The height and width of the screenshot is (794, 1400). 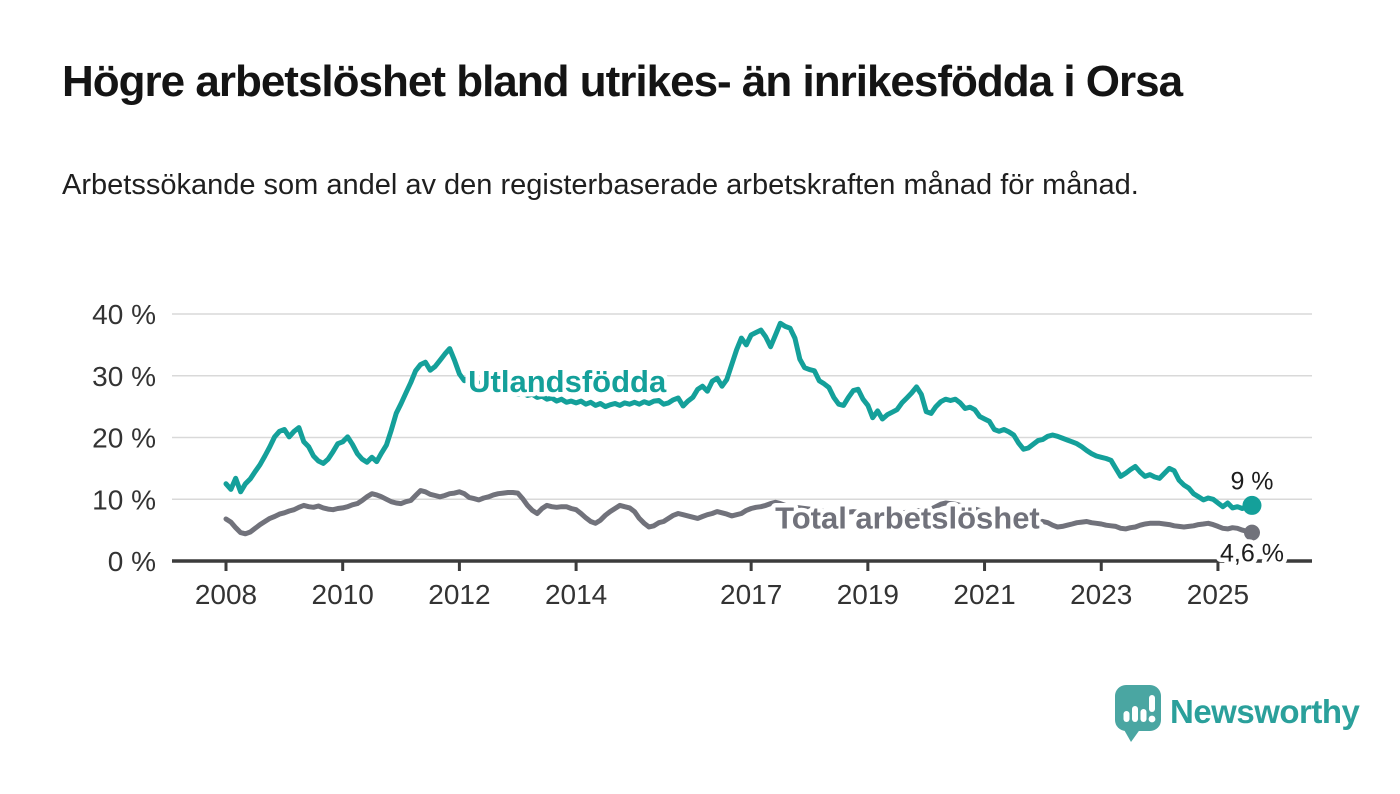 I want to click on x-axis-tick-label: 2014, so click(x=576, y=594).